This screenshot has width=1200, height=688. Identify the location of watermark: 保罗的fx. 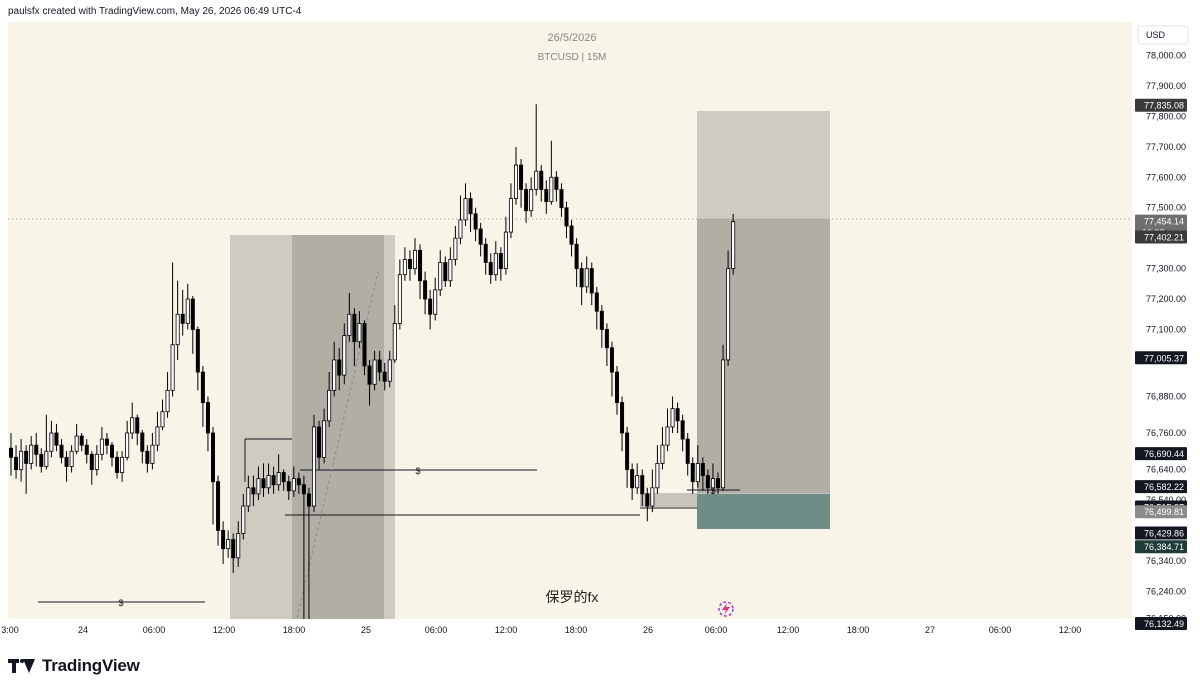
(572, 597).